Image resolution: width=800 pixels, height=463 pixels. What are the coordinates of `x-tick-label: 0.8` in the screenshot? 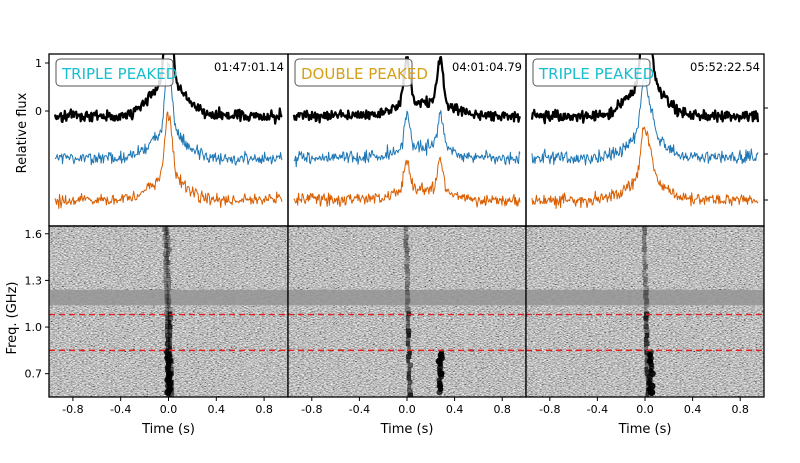 It's located at (740, 409).